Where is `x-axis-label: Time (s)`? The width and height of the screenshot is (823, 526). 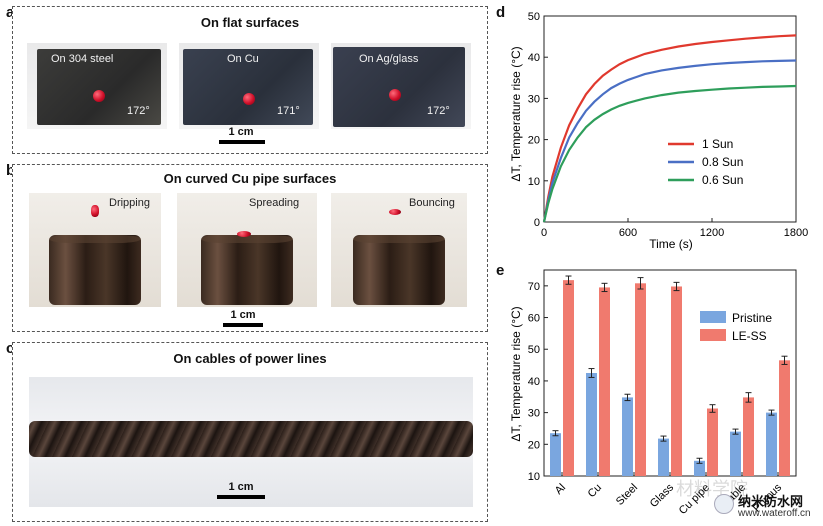
x-axis-label: Time (s) is located at coordinates (671, 244).